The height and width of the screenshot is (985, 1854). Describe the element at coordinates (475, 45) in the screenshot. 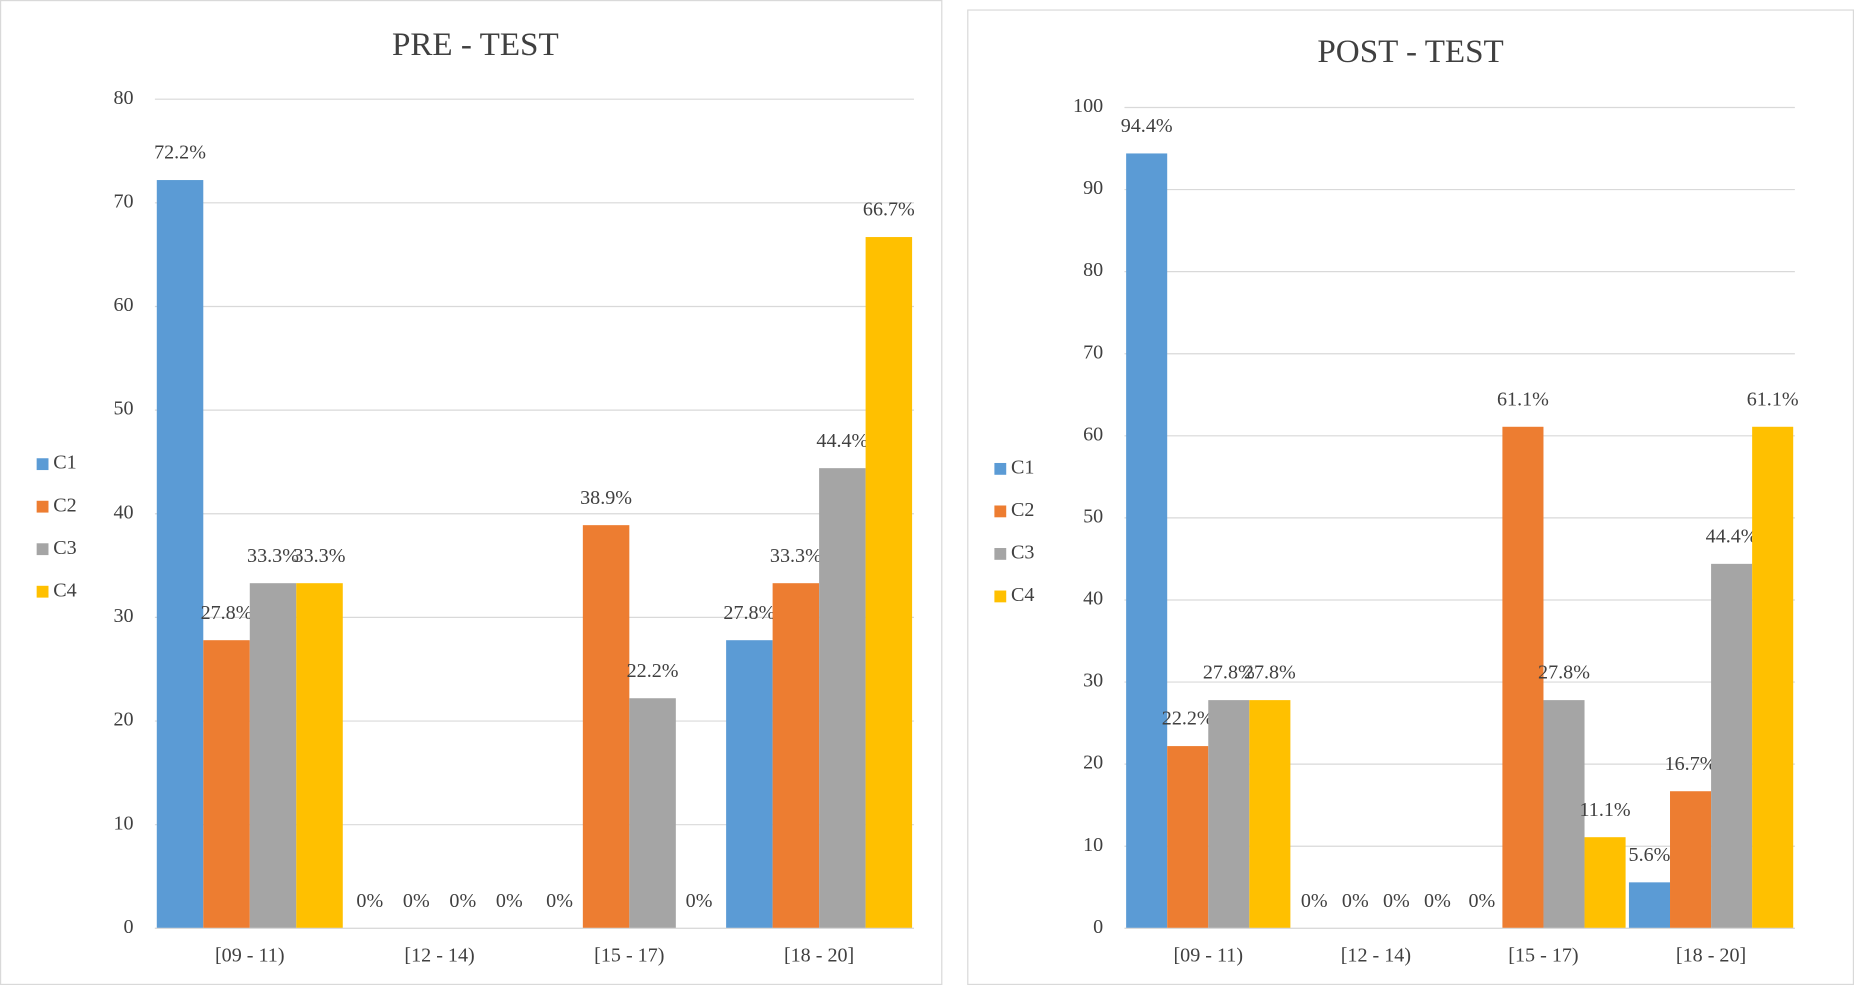

I see `chart-title: PRE - TEST` at that location.